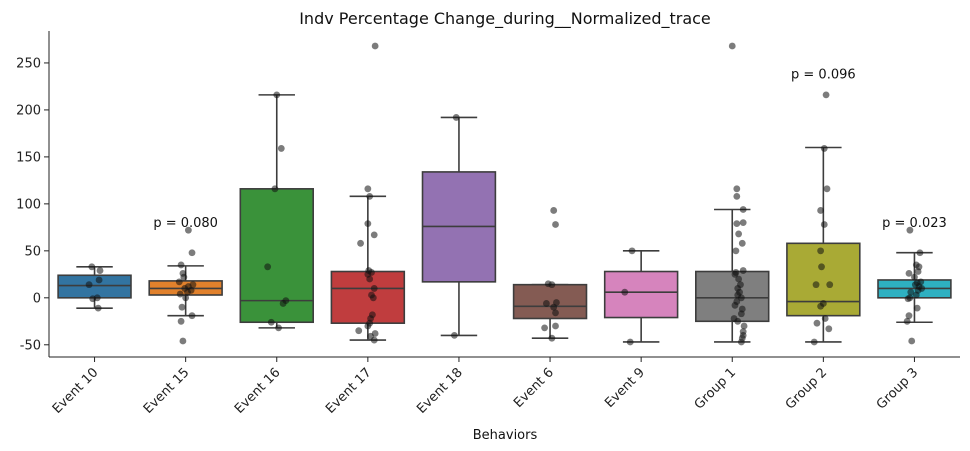  I want to click on x-tick-label: Event 6, so click(534, 388).